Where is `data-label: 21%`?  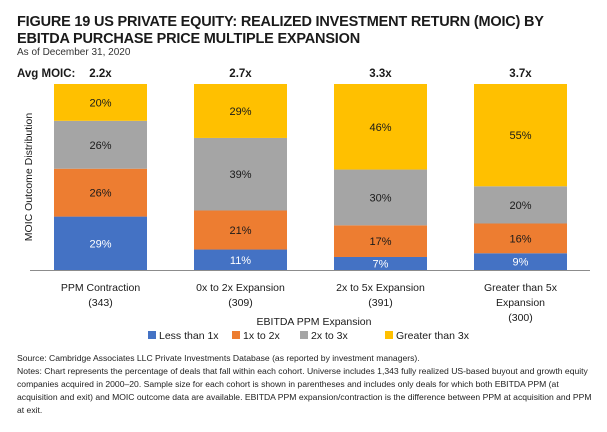
data-label: 21% is located at coordinates (240, 231).